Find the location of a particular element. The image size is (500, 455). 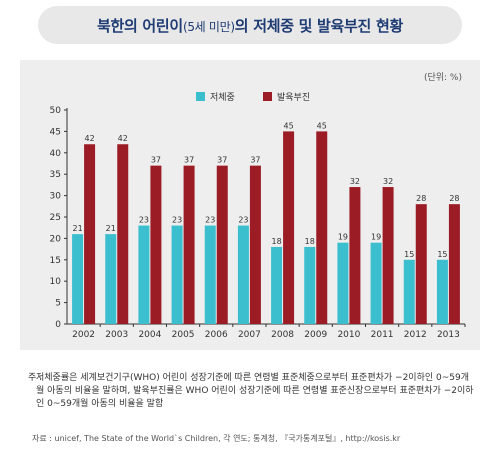

x-tick-label: 2005 is located at coordinates (183, 335).